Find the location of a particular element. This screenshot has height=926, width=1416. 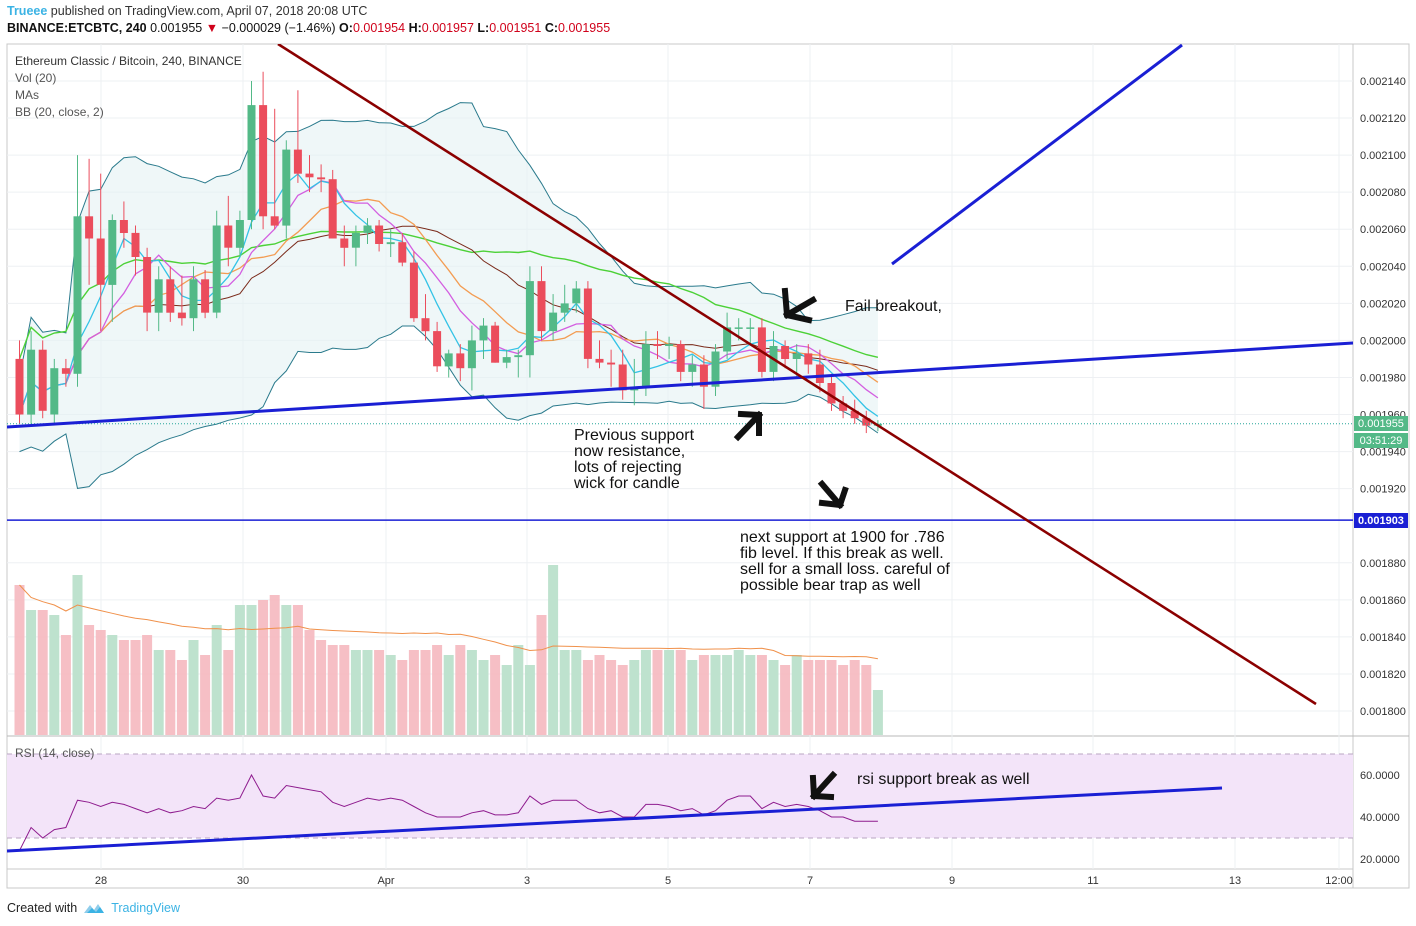

legend-mas: MAs is located at coordinates (27, 95).